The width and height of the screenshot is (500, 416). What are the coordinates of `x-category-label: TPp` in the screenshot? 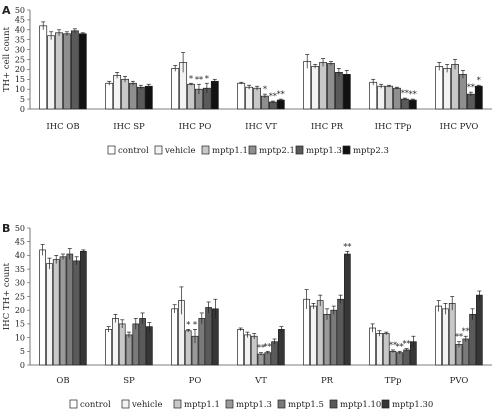 It's located at (393, 381).